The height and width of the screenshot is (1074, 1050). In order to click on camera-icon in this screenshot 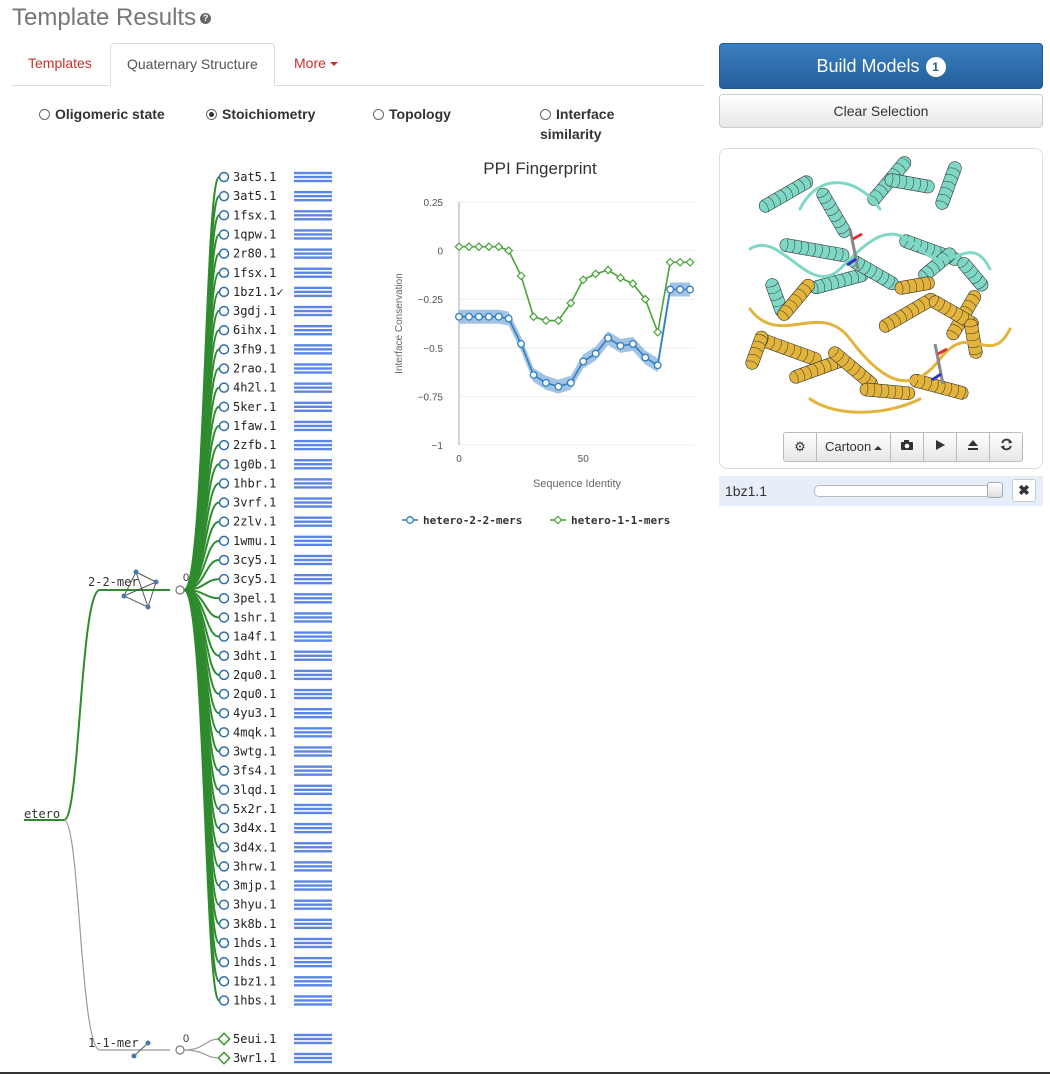, I will do `click(907, 447)`.